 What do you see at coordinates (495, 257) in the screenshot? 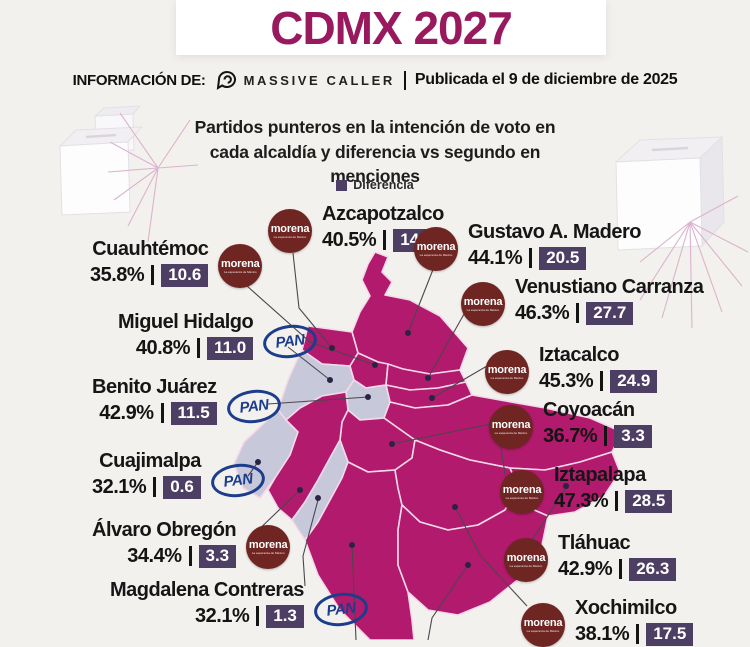
I see `vote-intention-value: 44.1%` at bounding box center [495, 257].